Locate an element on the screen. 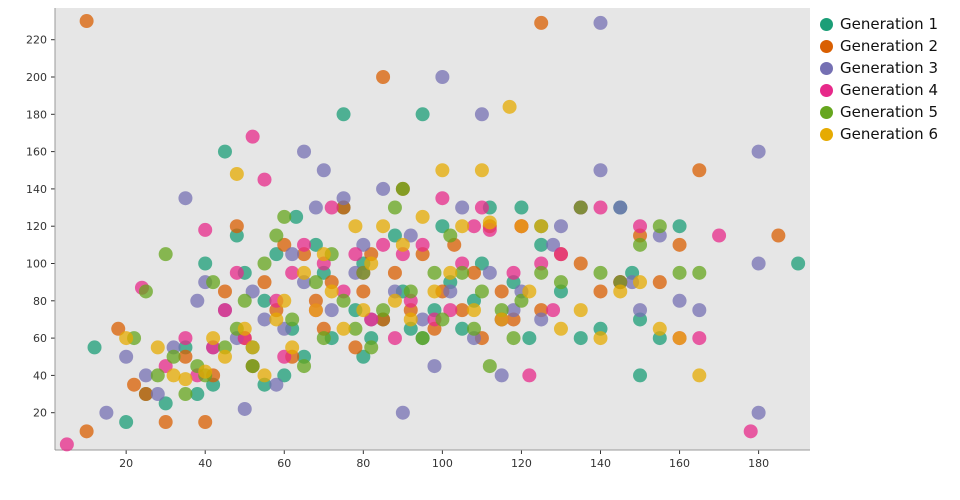 The width and height of the screenshot is (960, 500). x-tick-label: 140 is located at coordinates (600, 463).